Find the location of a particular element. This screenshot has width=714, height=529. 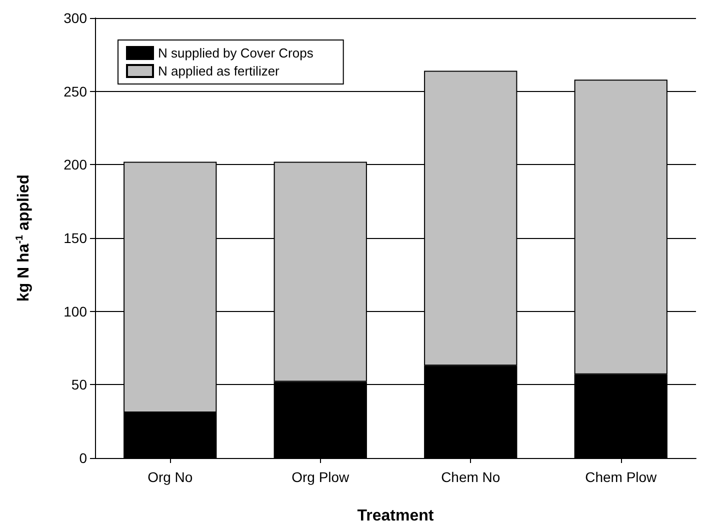

x-tick-label: Org Plow is located at coordinates (321, 477).